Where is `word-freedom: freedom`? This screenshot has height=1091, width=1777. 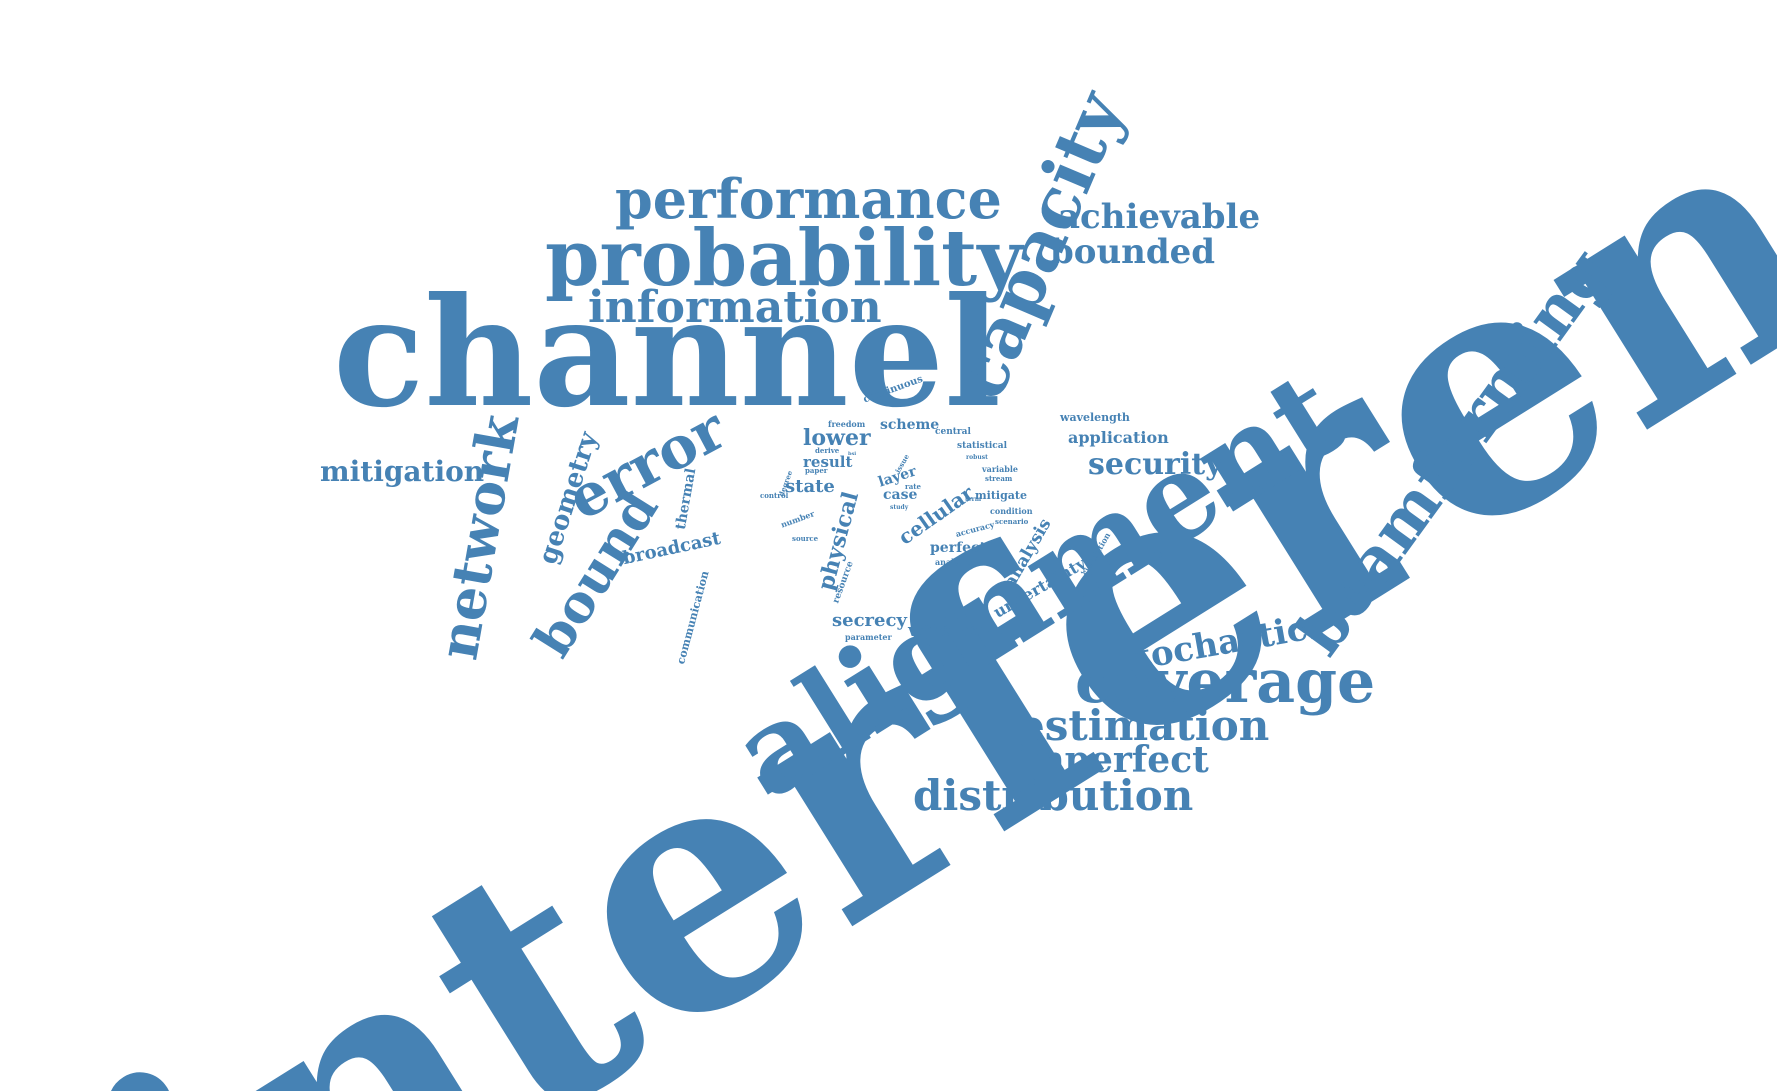 word-freedom: freedom is located at coordinates (847, 424).